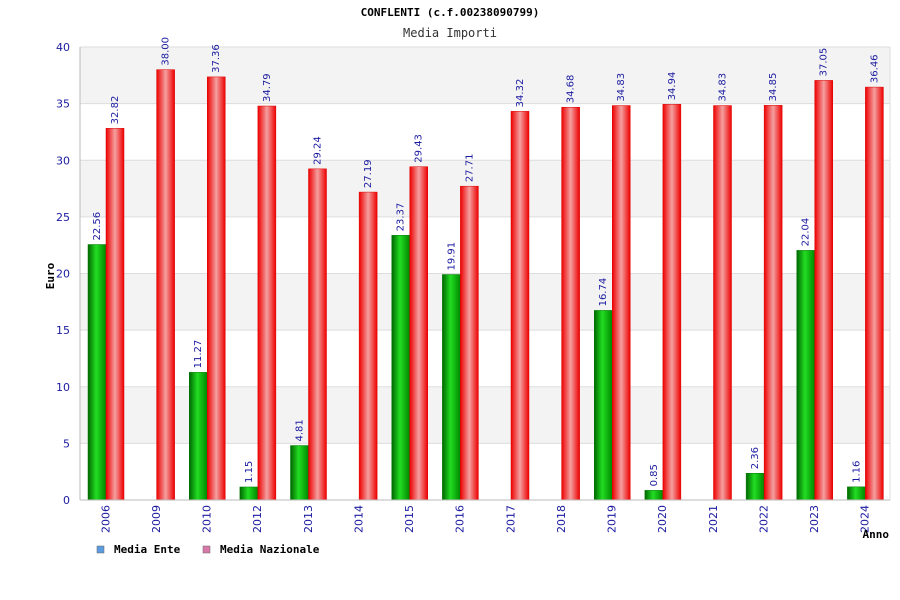  I want to click on y-tick-label: 20, so click(63, 274).